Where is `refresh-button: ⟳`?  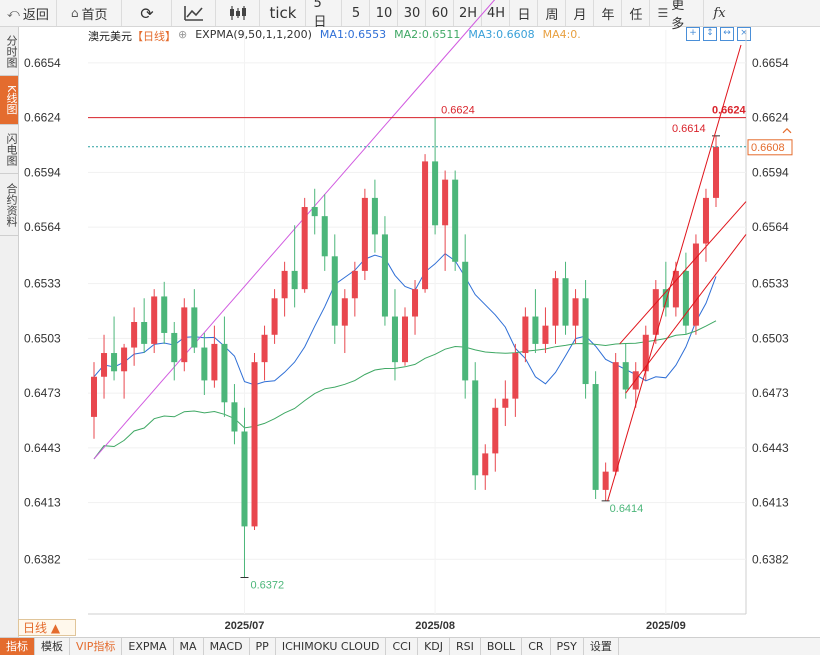
refresh-button: ⟳ is located at coordinates (147, 13).